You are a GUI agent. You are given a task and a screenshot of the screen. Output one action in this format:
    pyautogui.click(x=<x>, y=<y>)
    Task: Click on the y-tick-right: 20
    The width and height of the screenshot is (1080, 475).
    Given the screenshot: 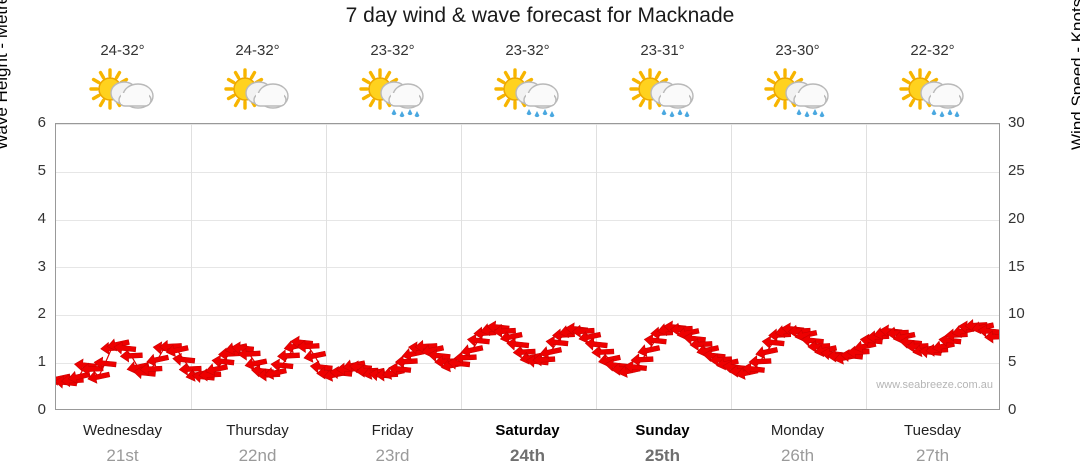 What is the action you would take?
    pyautogui.click(x=1016, y=218)
    